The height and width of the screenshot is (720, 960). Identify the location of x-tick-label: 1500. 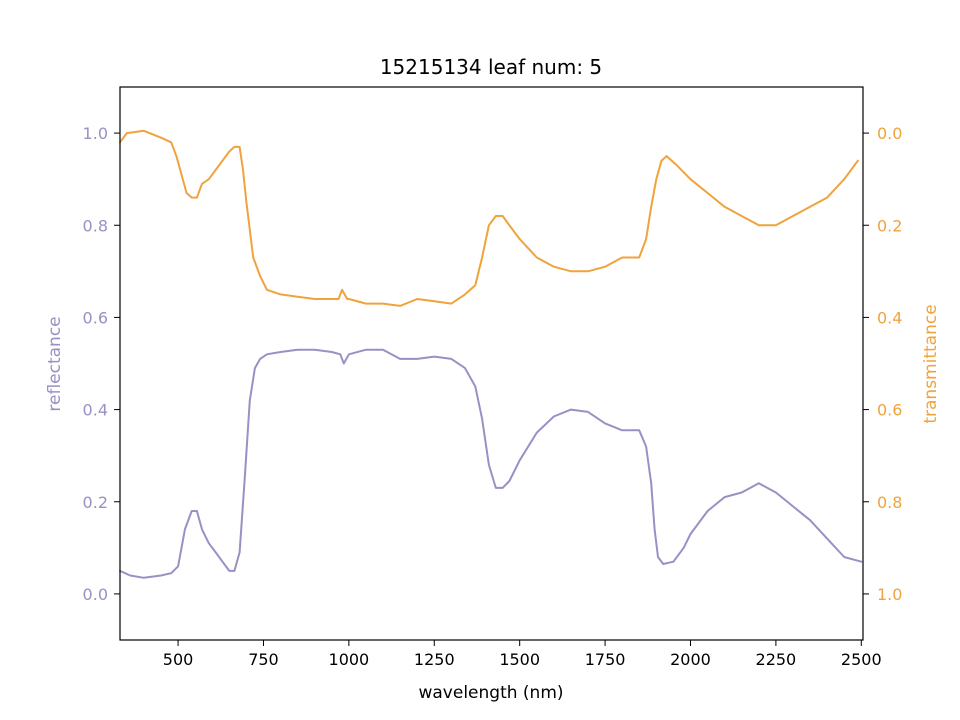
(519, 659).